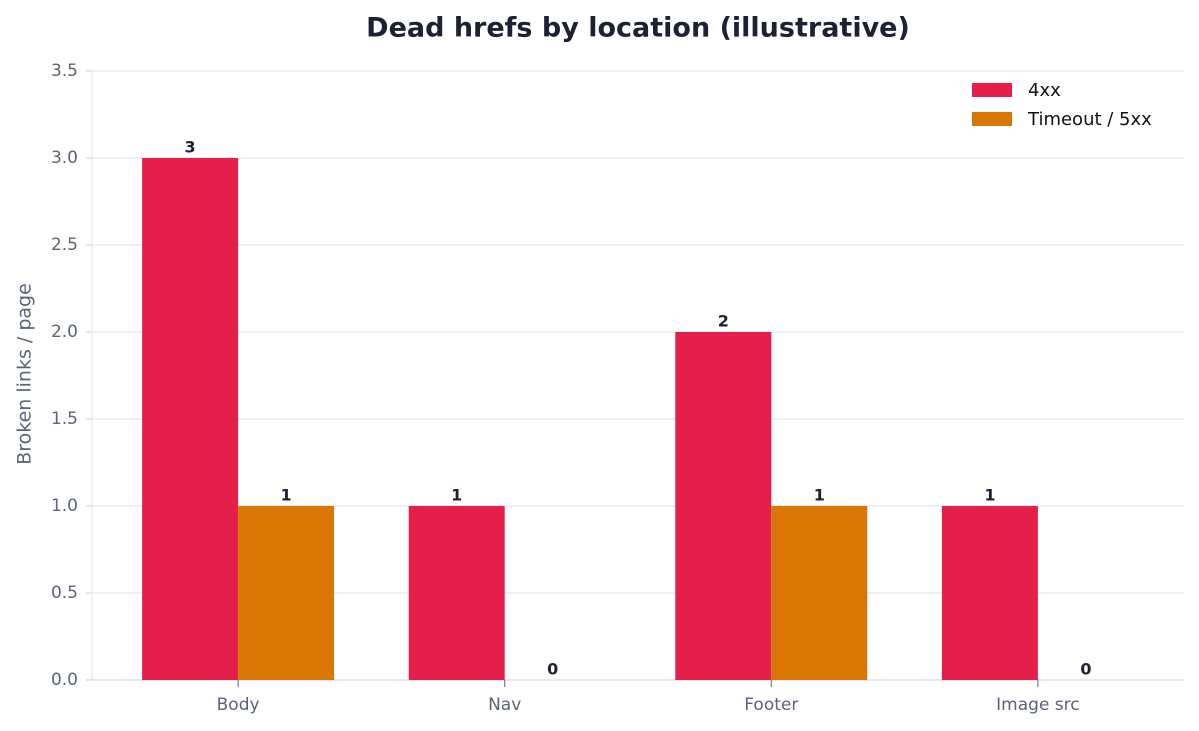 The height and width of the screenshot is (731, 1199). Describe the element at coordinates (64, 71) in the screenshot. I see `y-tick-label: 3.5` at that location.